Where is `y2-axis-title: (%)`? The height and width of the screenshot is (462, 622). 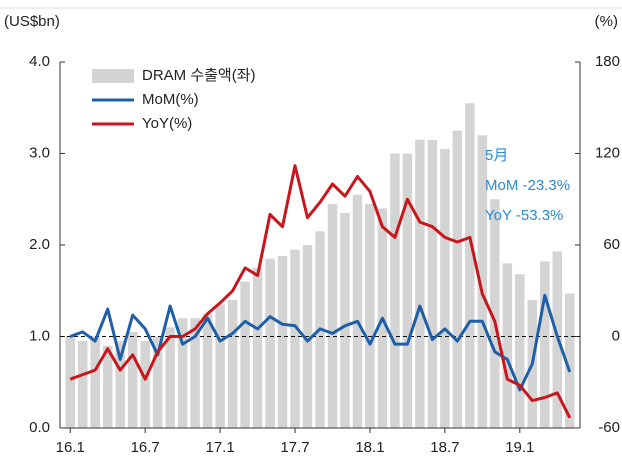
y2-axis-title: (%) is located at coordinates (606, 21).